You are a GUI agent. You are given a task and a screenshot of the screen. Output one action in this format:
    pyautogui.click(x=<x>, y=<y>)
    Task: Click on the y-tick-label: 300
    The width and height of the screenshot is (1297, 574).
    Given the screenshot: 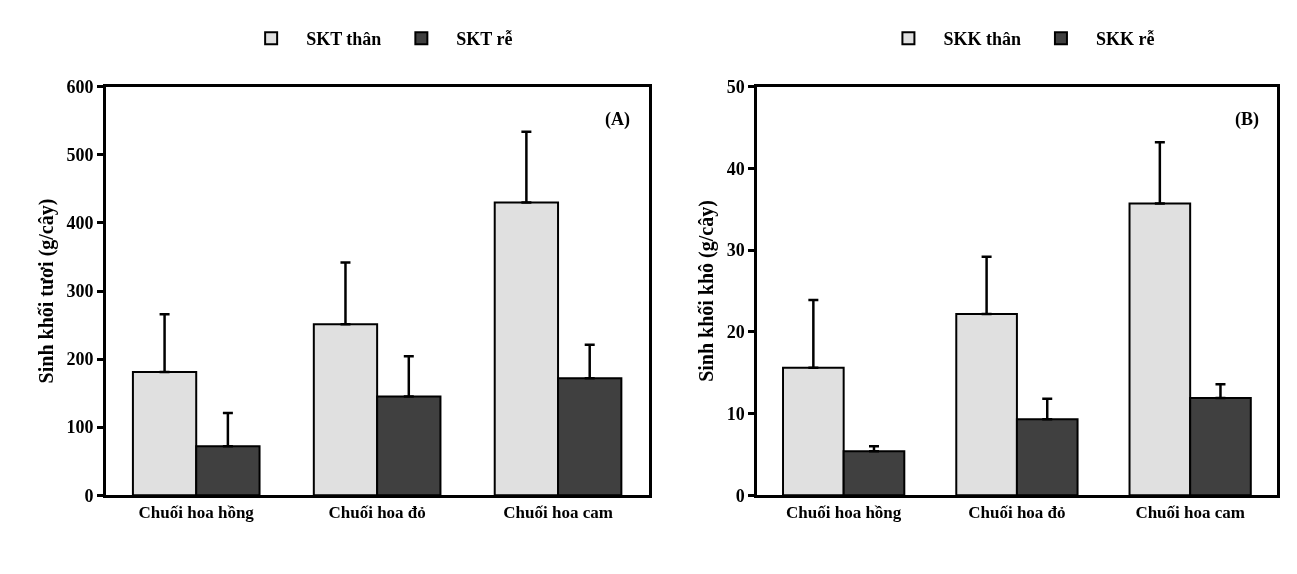 What is the action you would take?
    pyautogui.click(x=80, y=291)
    